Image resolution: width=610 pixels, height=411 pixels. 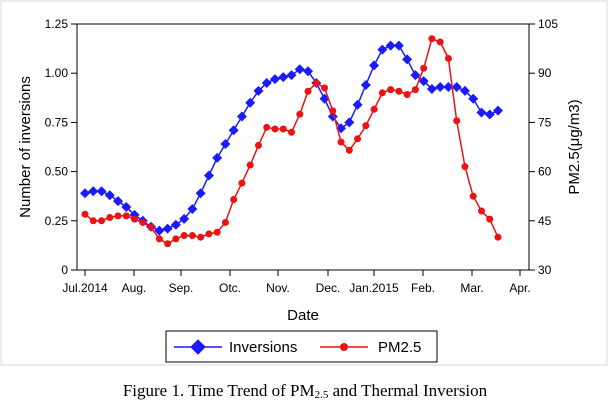 I want to click on y-left-tick-label: 1.25, so click(x=57, y=24).